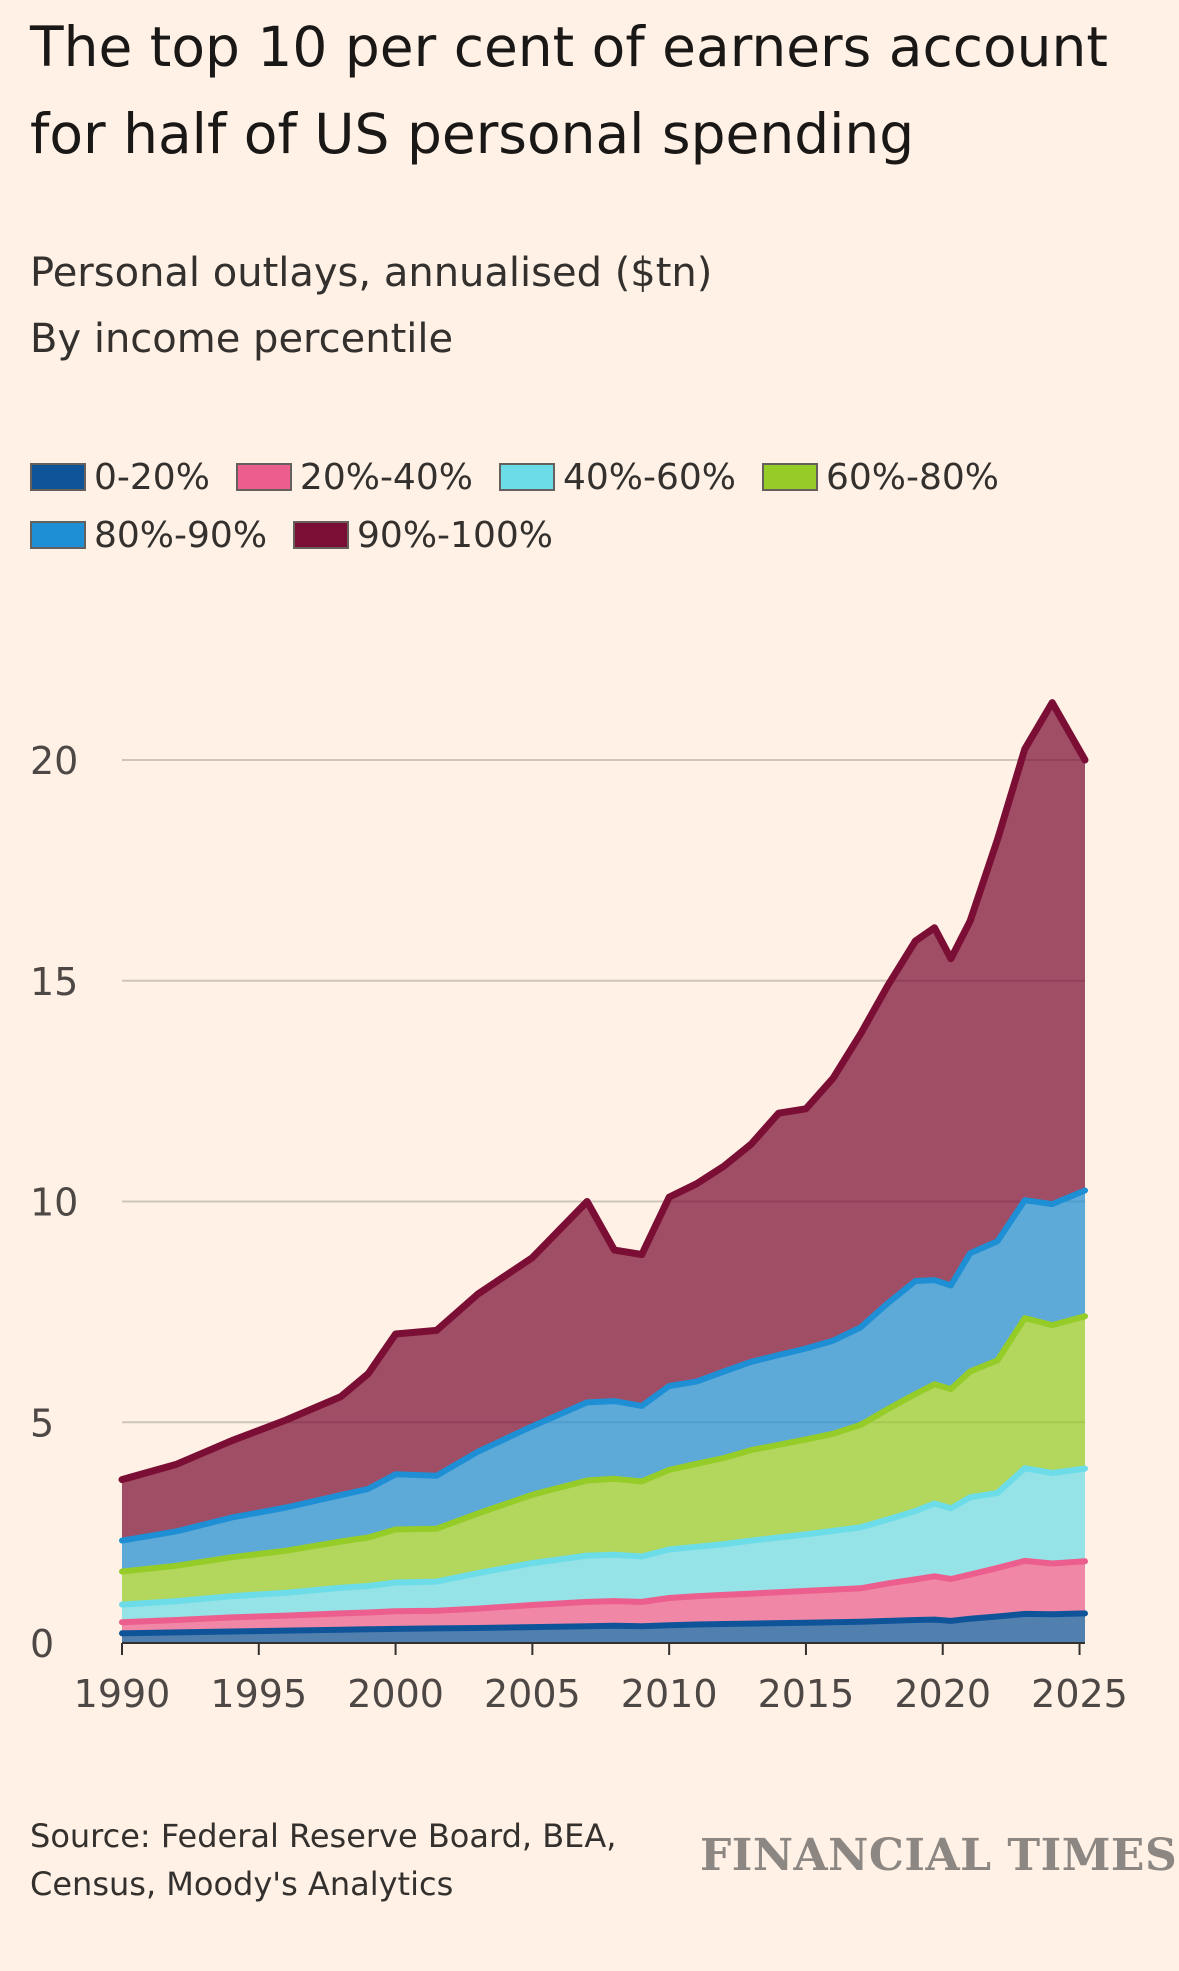 Image resolution: width=1179 pixels, height=1971 pixels. I want to click on legend-label-60-80: 60%-80%, so click(912, 477).